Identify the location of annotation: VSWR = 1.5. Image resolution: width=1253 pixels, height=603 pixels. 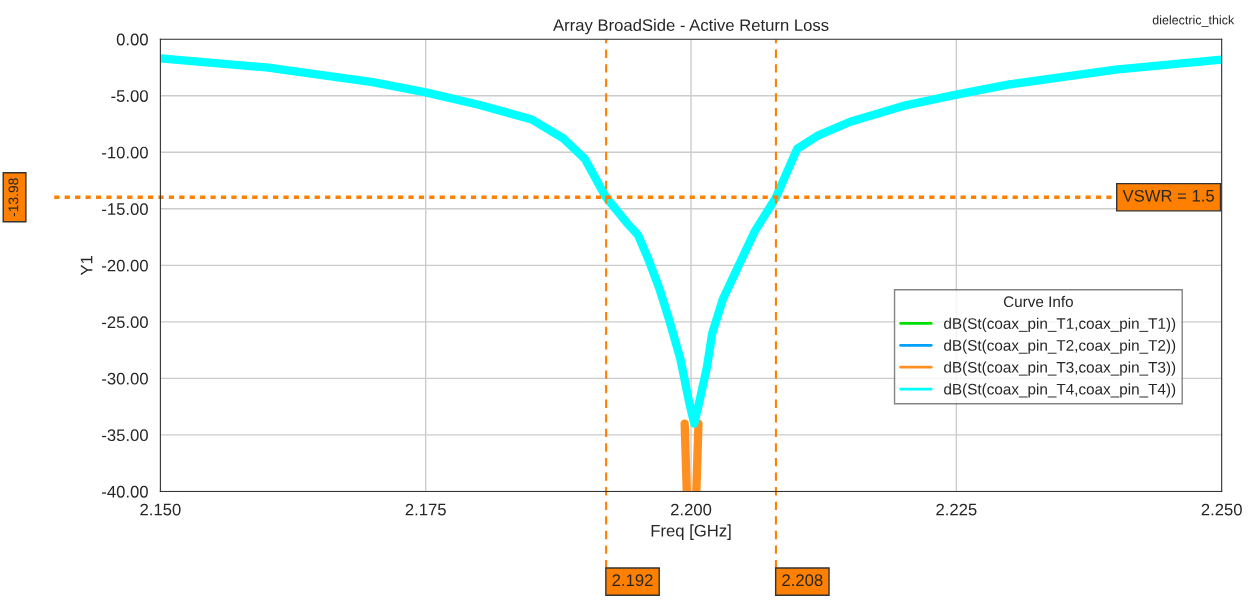
(1168, 195).